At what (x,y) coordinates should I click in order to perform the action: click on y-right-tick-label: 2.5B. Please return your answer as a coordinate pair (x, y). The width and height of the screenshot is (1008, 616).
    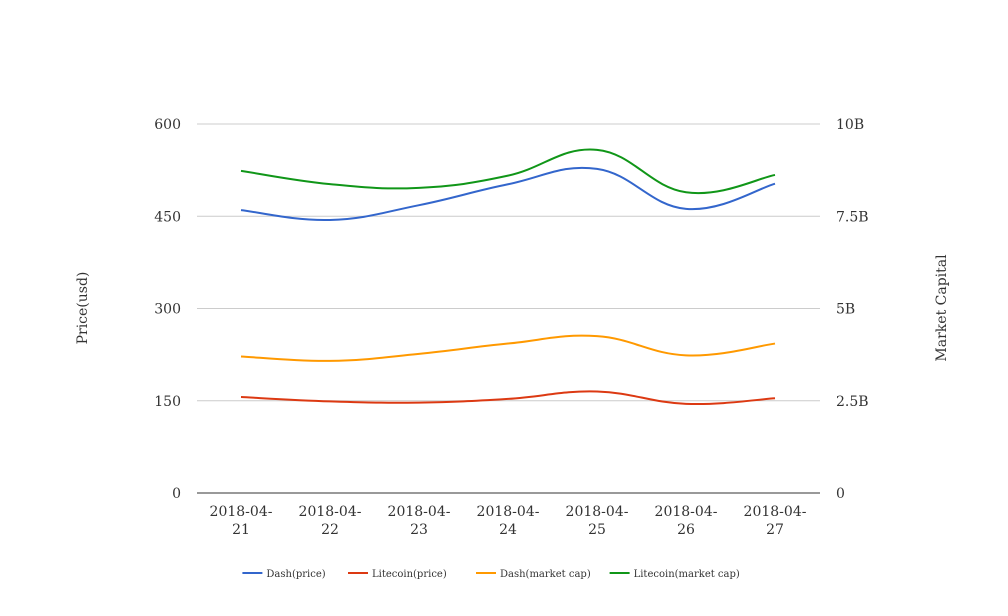
    Looking at the image, I should click on (852, 402).